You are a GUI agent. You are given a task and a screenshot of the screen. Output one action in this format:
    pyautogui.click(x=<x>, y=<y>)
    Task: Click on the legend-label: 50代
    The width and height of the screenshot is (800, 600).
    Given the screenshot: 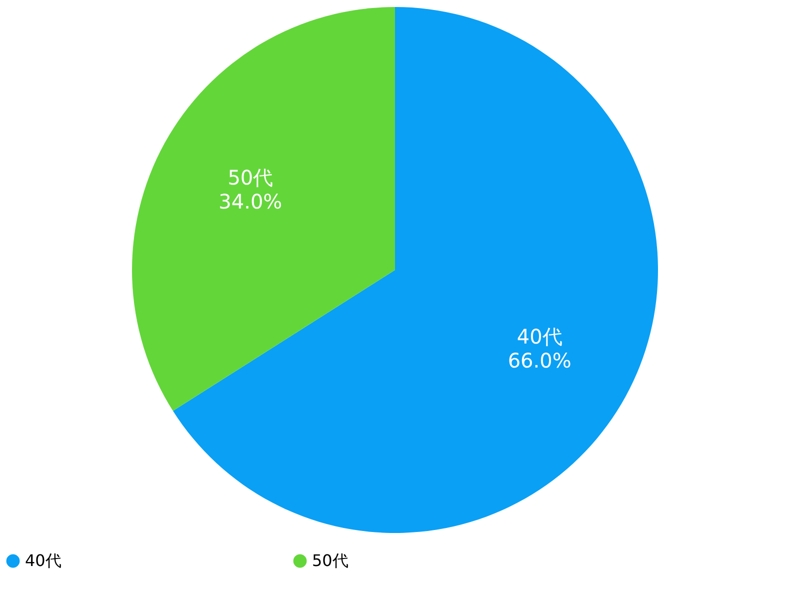 What is the action you would take?
    pyautogui.click(x=330, y=560)
    